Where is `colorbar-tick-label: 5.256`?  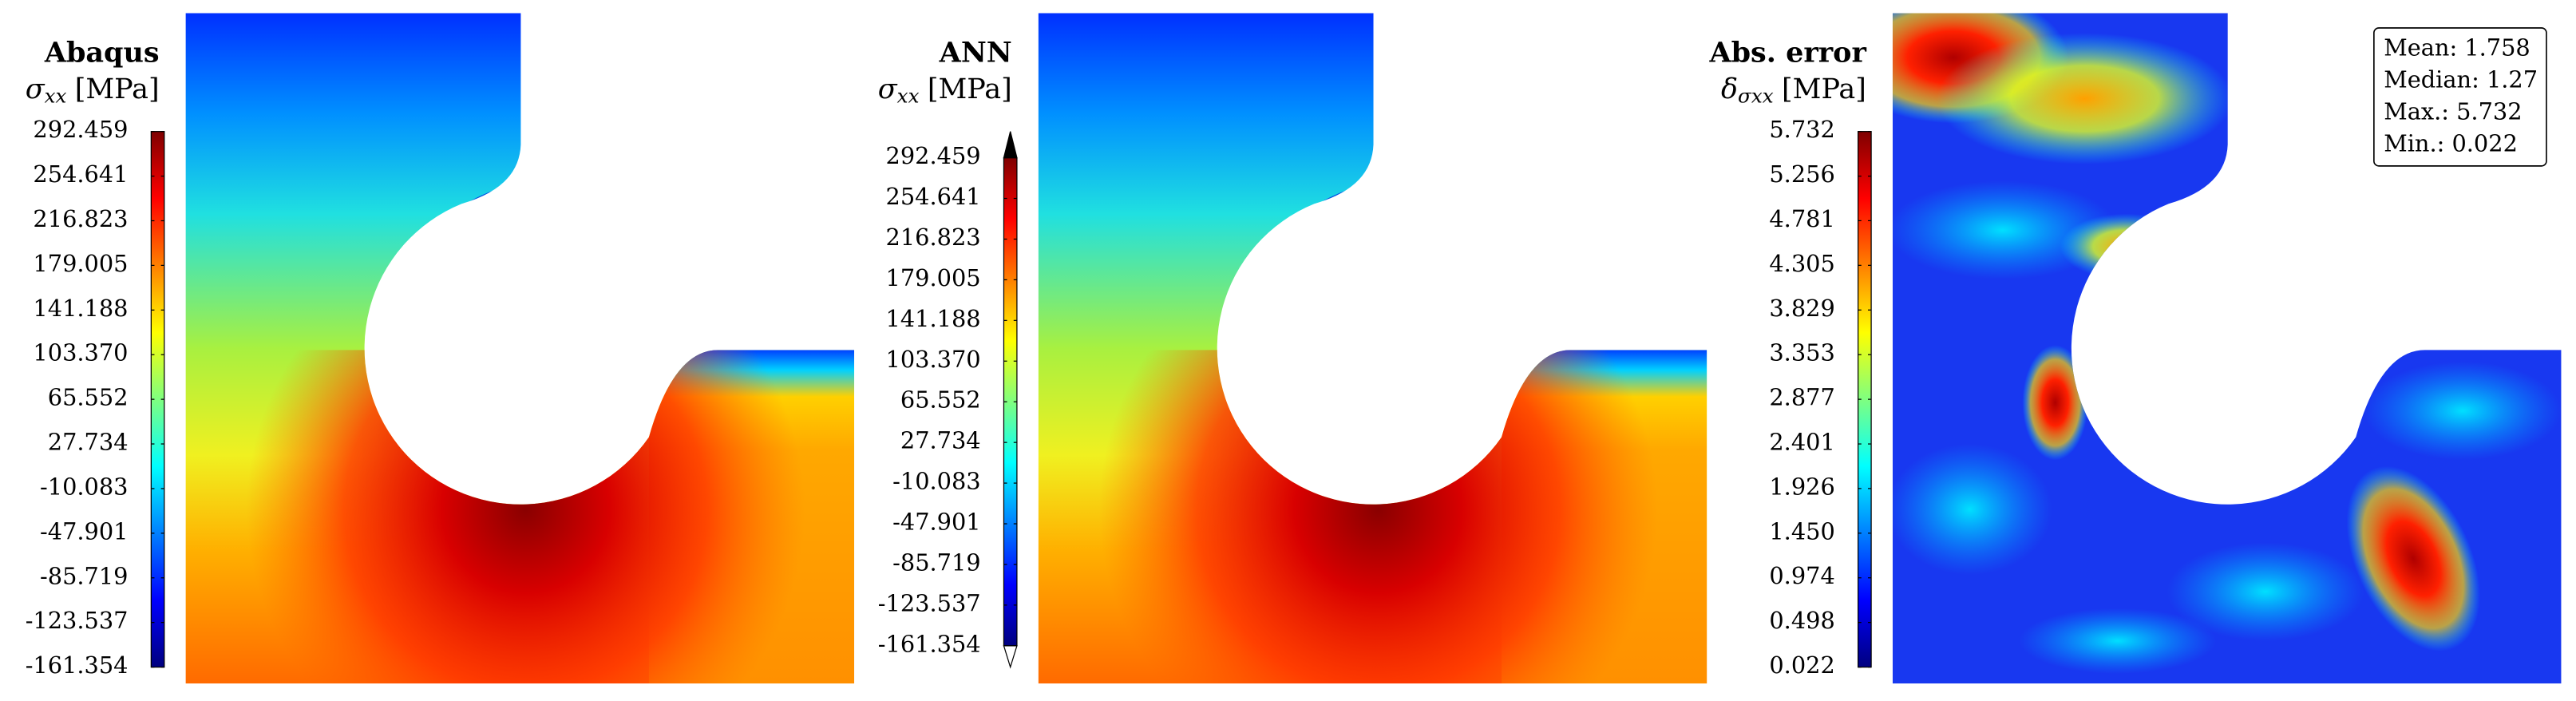
colorbar-tick-label: 5.256 is located at coordinates (1801, 174).